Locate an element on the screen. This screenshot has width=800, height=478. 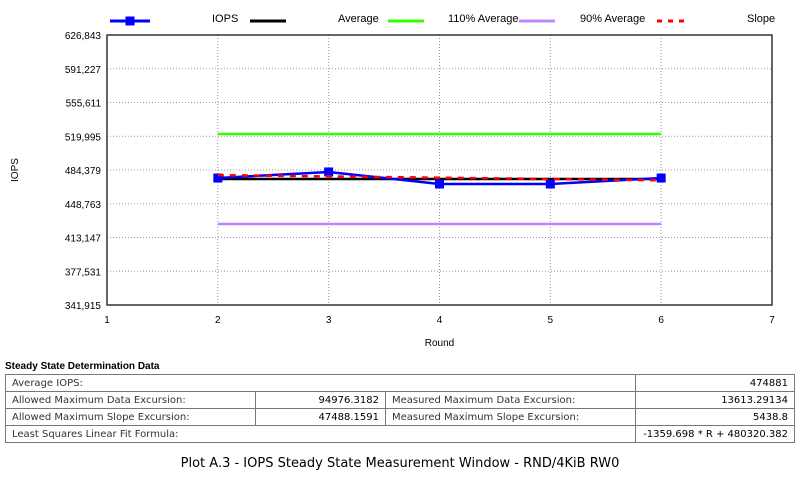
y-tick-label: 591,227 is located at coordinates (83, 70).